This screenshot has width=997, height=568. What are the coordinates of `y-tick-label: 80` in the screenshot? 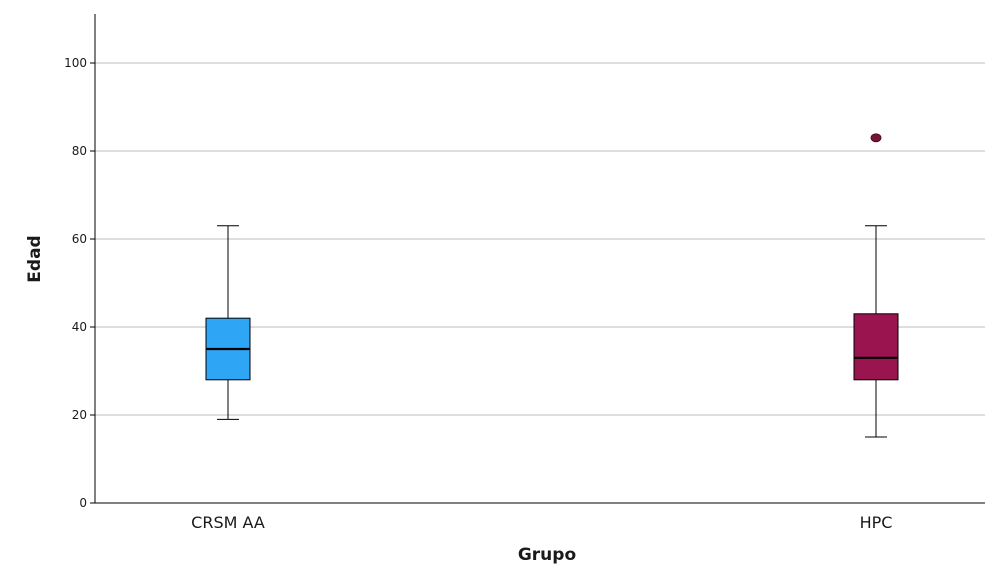 It's located at (79, 151).